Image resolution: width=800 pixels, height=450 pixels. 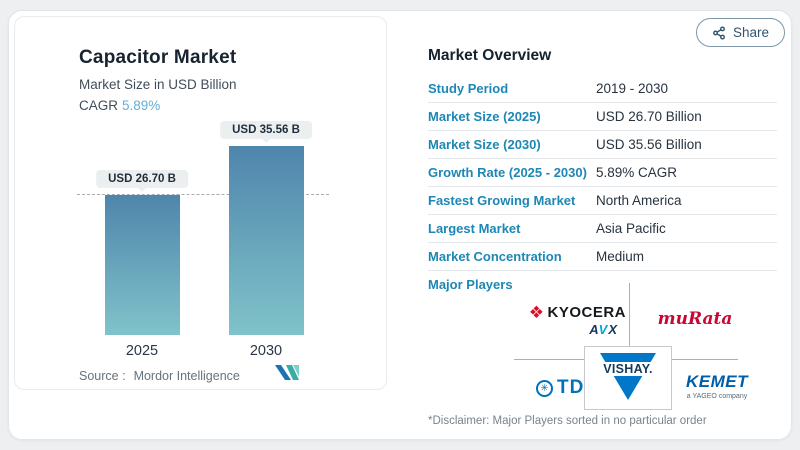 I want to click on bar-2025, so click(x=142, y=265).